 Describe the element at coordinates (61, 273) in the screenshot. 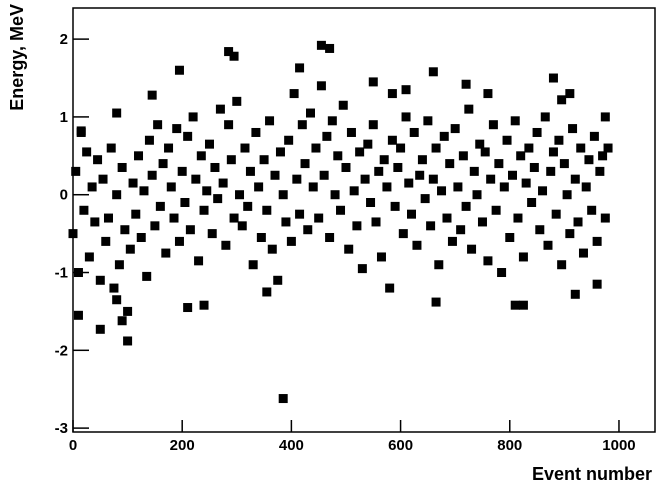

I see `y-tick-label: -1` at that location.